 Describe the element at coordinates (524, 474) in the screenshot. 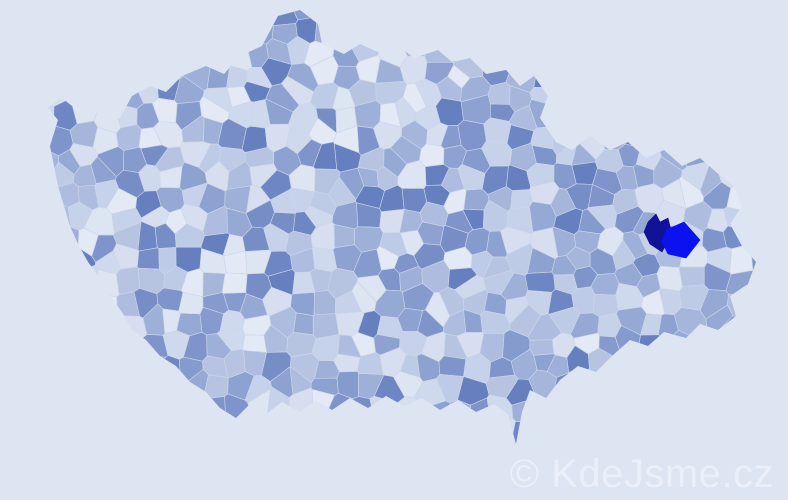

I see `copyright-icon: ©` at that location.